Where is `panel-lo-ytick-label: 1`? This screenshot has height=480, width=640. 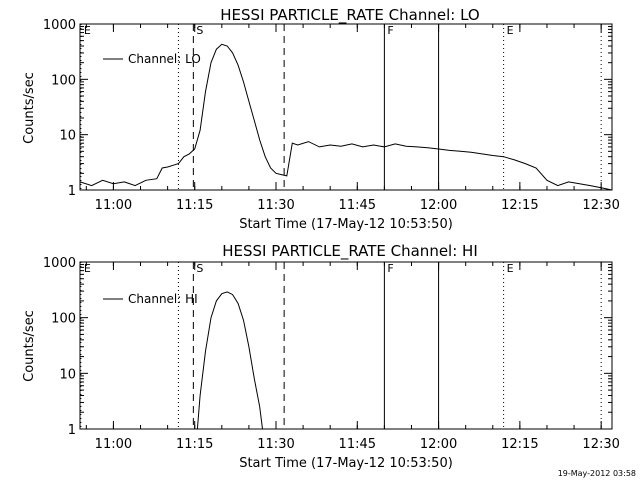 panel-lo-ytick-label: 1 is located at coordinates (72, 191).